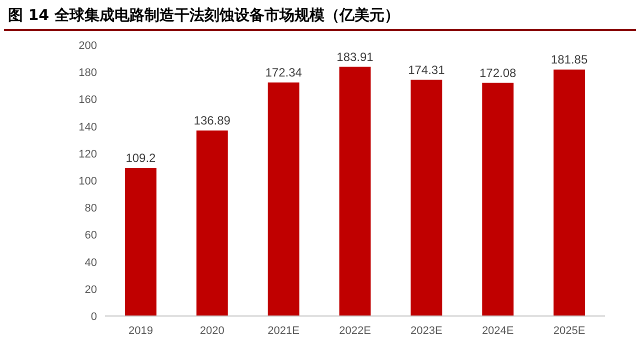 This screenshot has width=640, height=347. Describe the element at coordinates (87, 73) in the screenshot. I see `y-tick-label: 180` at that location.